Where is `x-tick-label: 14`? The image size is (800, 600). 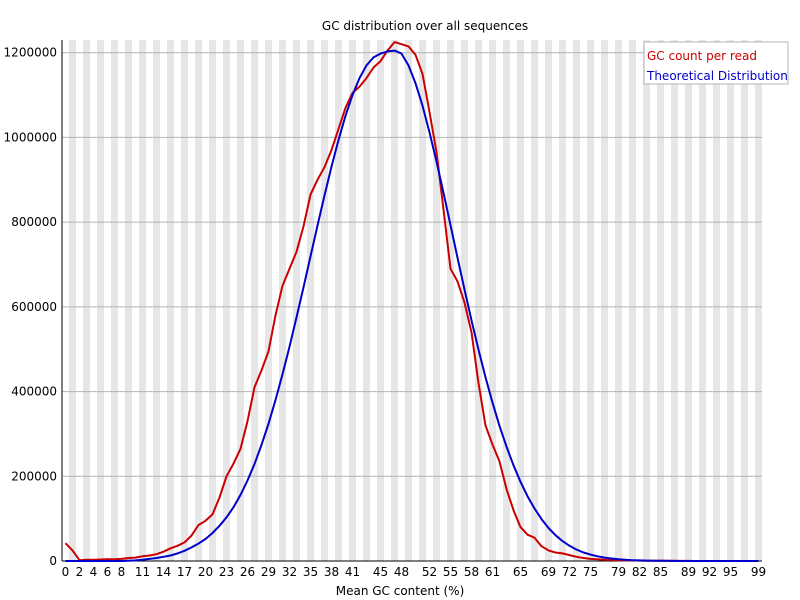 x-tick-label: 14 is located at coordinates (163, 572).